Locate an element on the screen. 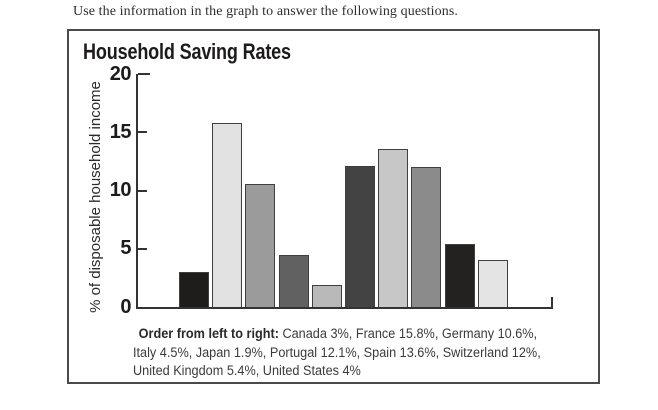  bar-united-kingdom is located at coordinates (460, 275).